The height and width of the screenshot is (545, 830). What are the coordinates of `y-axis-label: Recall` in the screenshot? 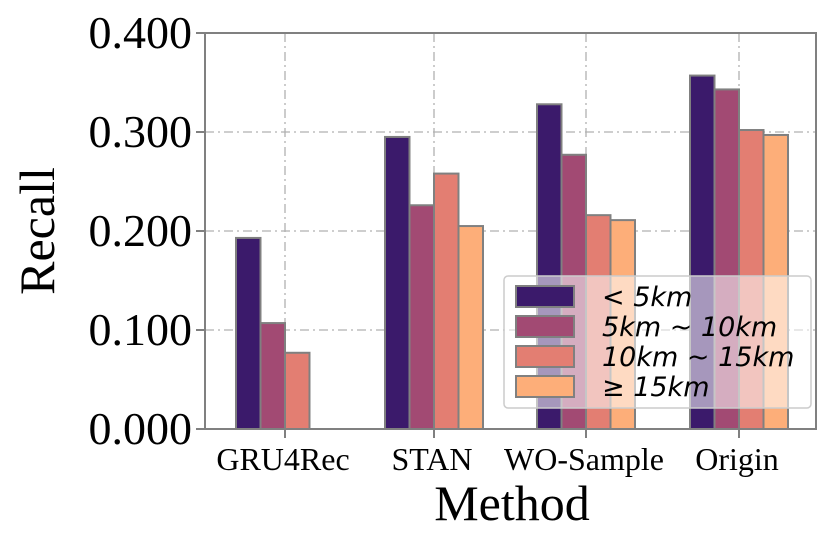 It's located at (37, 231).